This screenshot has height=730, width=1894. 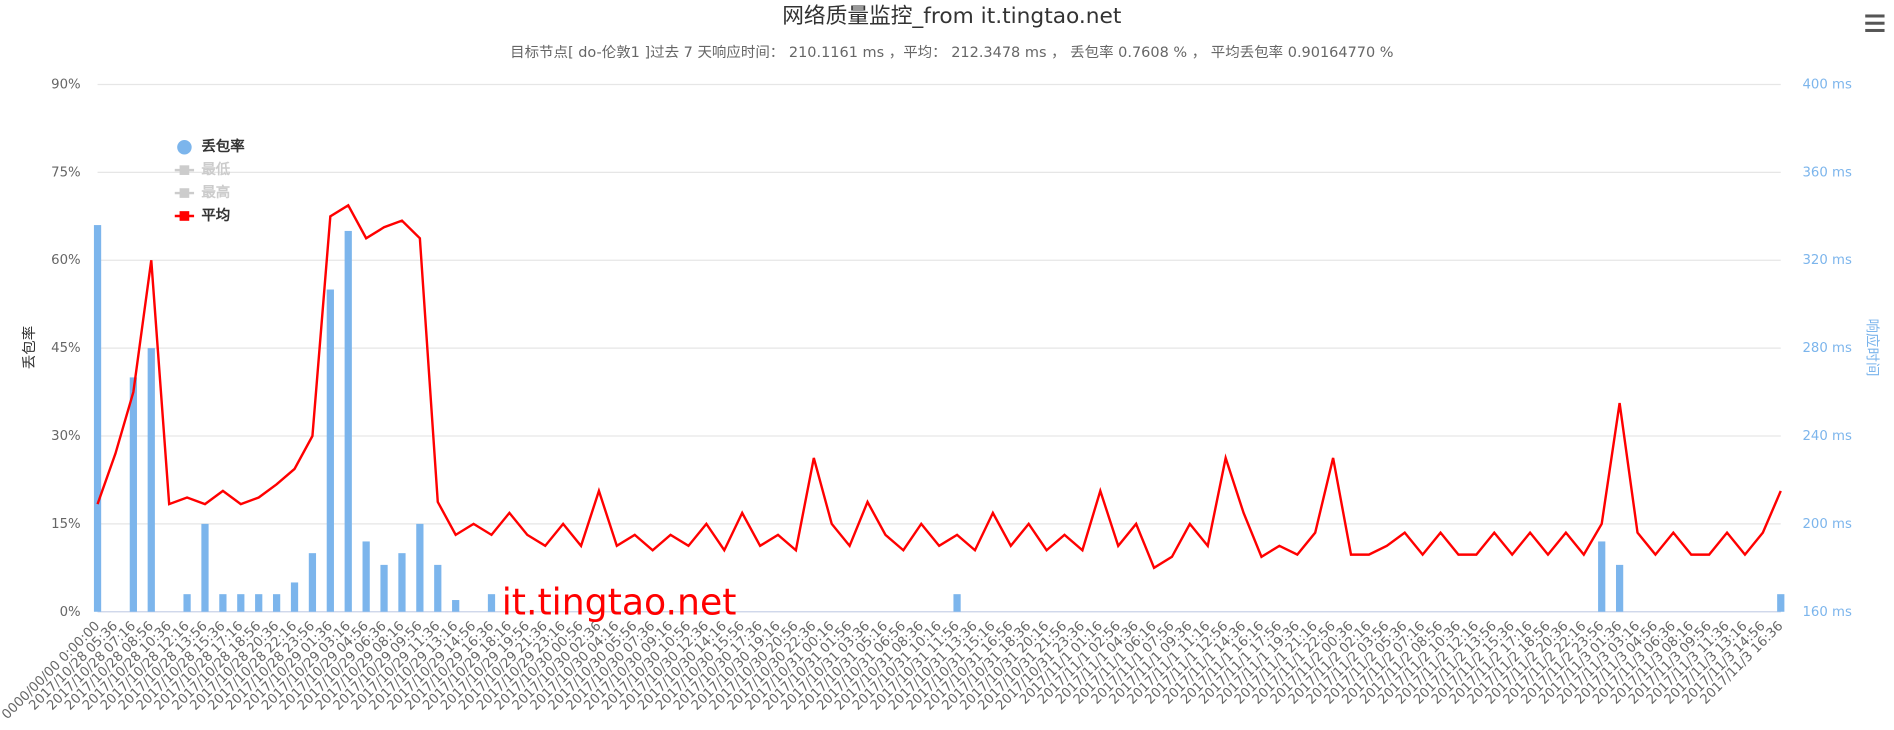 I want to click on y-tick-label: 90%, so click(x=66, y=84).